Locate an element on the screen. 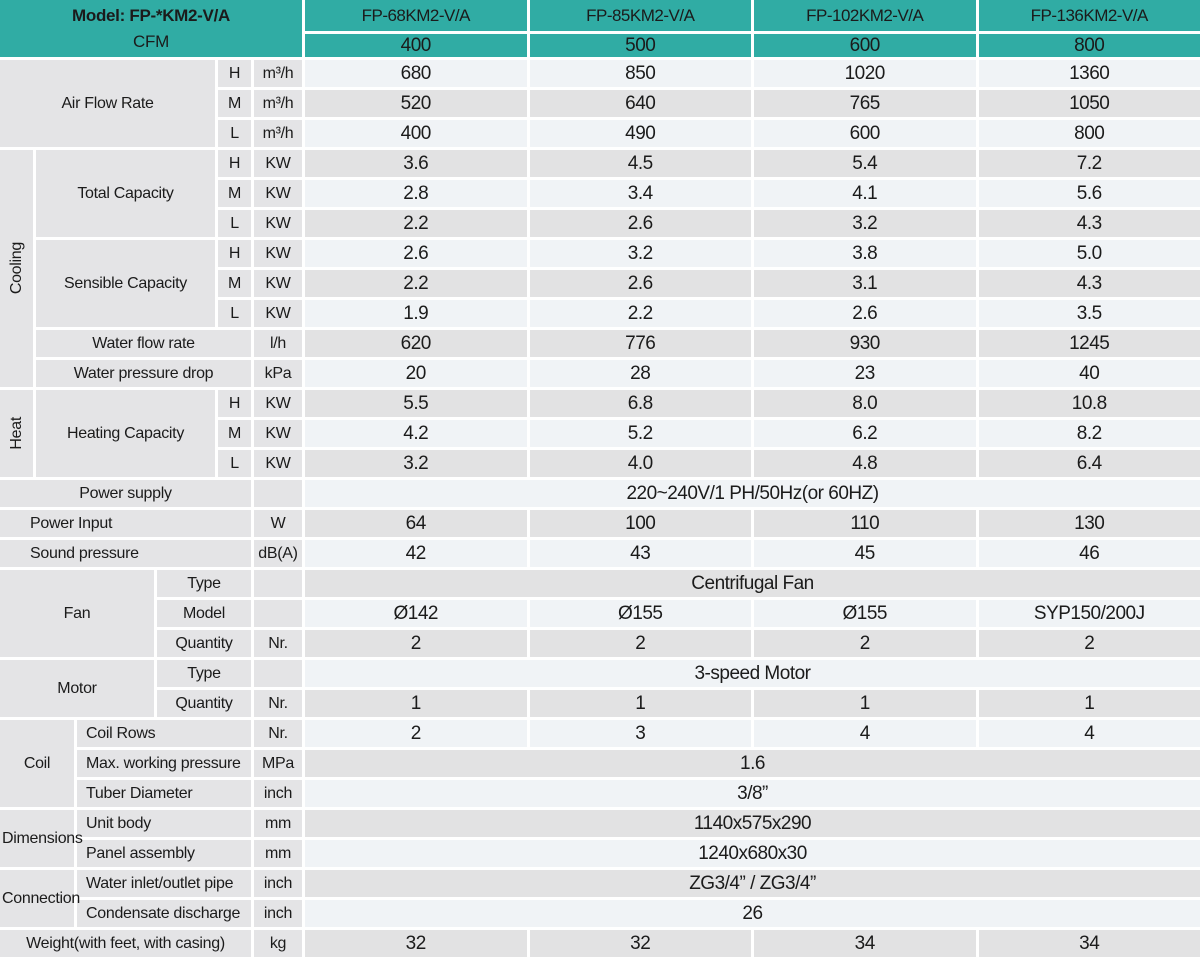  cfm-value: 600 is located at coordinates (865, 45).